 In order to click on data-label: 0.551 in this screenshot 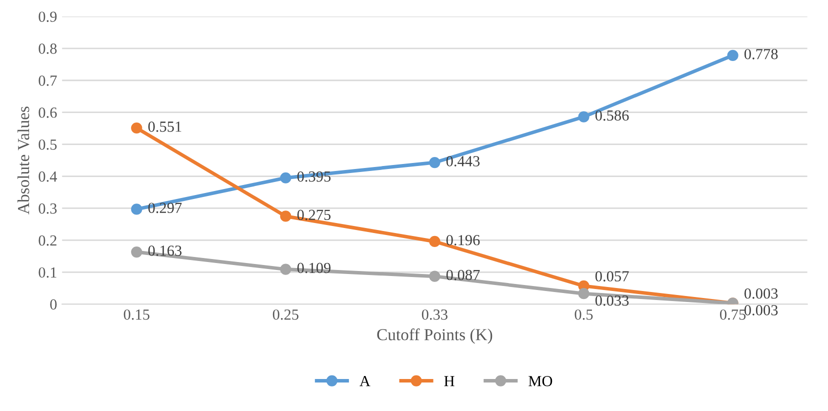, I will do `click(165, 127)`.